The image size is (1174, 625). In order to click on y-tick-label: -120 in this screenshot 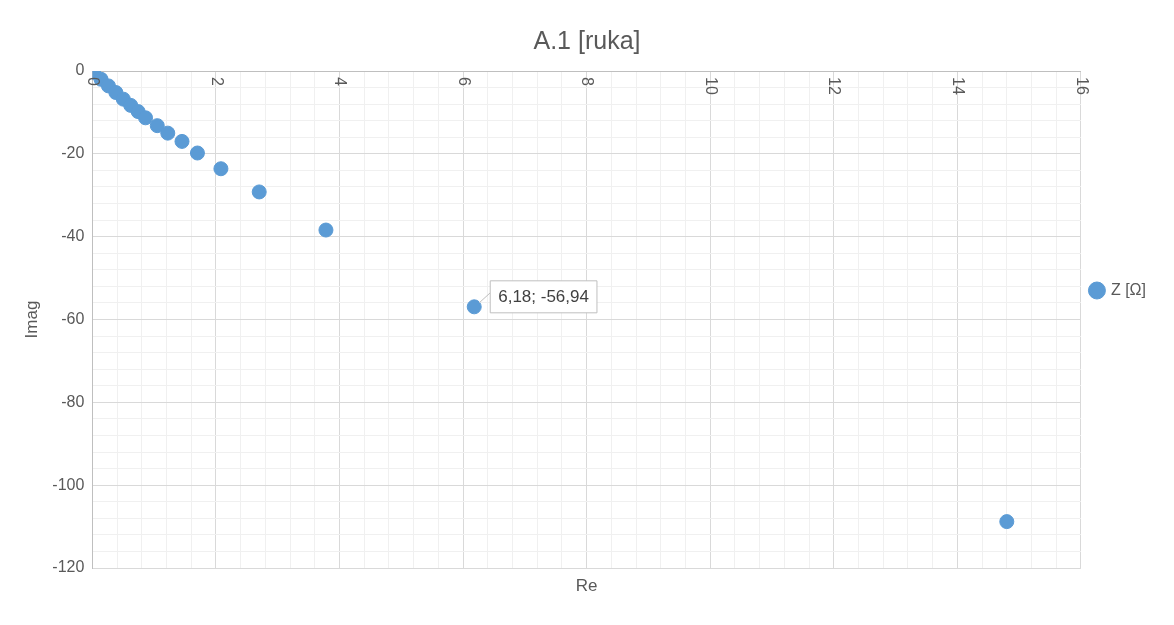, I will do `click(68, 567)`.